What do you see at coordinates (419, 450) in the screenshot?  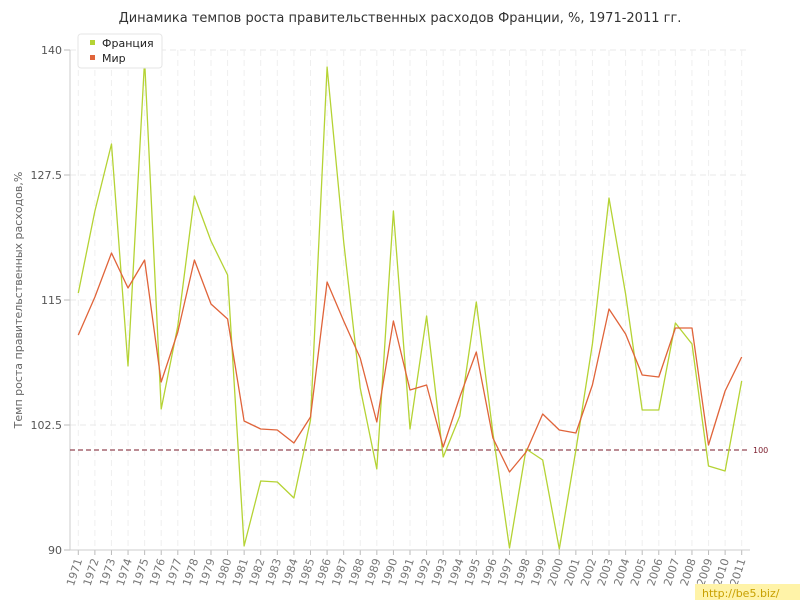 I see `reference-line-100: 100` at bounding box center [419, 450].